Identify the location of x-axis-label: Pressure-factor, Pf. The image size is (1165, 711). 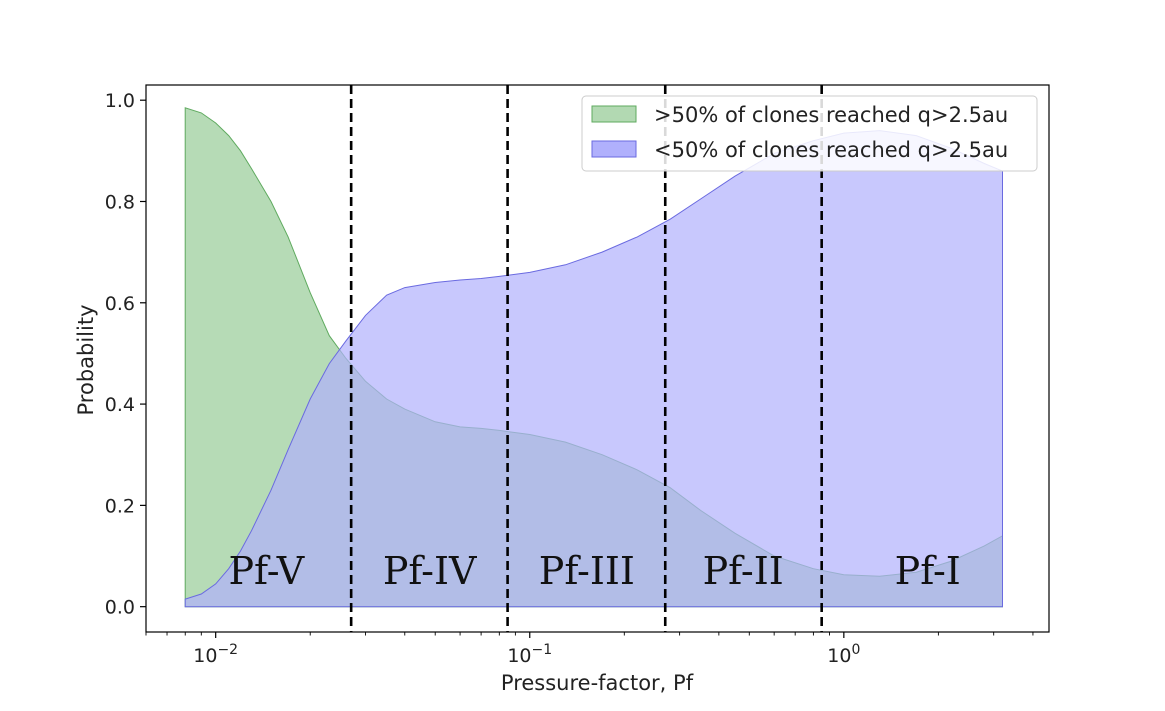
(597, 683).